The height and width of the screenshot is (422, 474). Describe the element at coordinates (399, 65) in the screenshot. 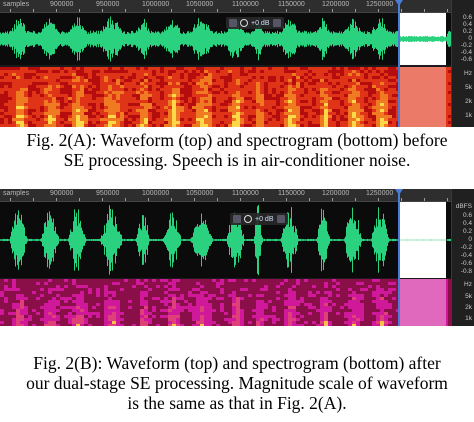

I see `figure-a-playhead` at that location.